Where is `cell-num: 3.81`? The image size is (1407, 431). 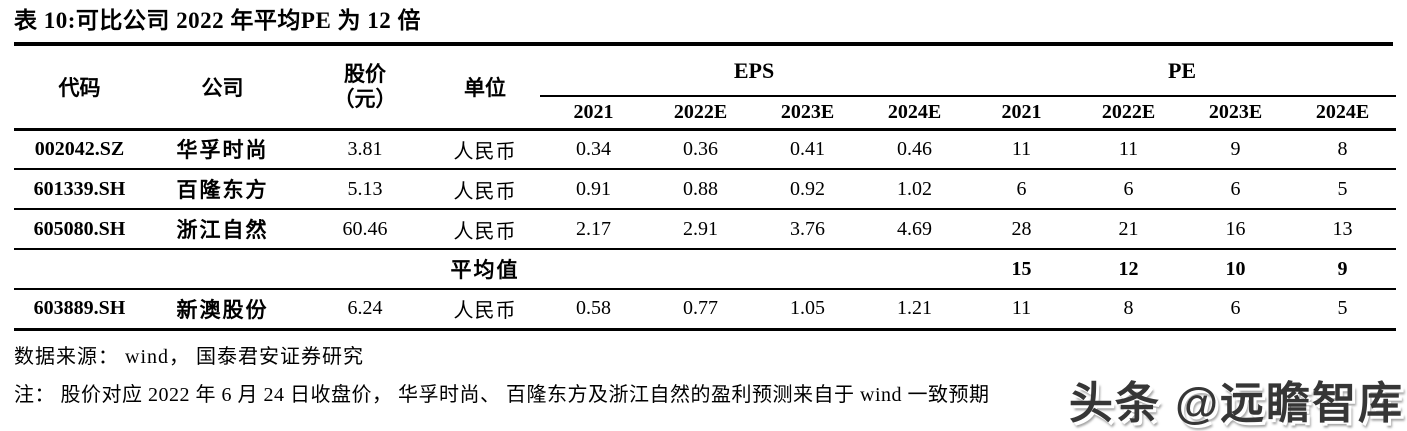 cell-num: 3.81 is located at coordinates (365, 148).